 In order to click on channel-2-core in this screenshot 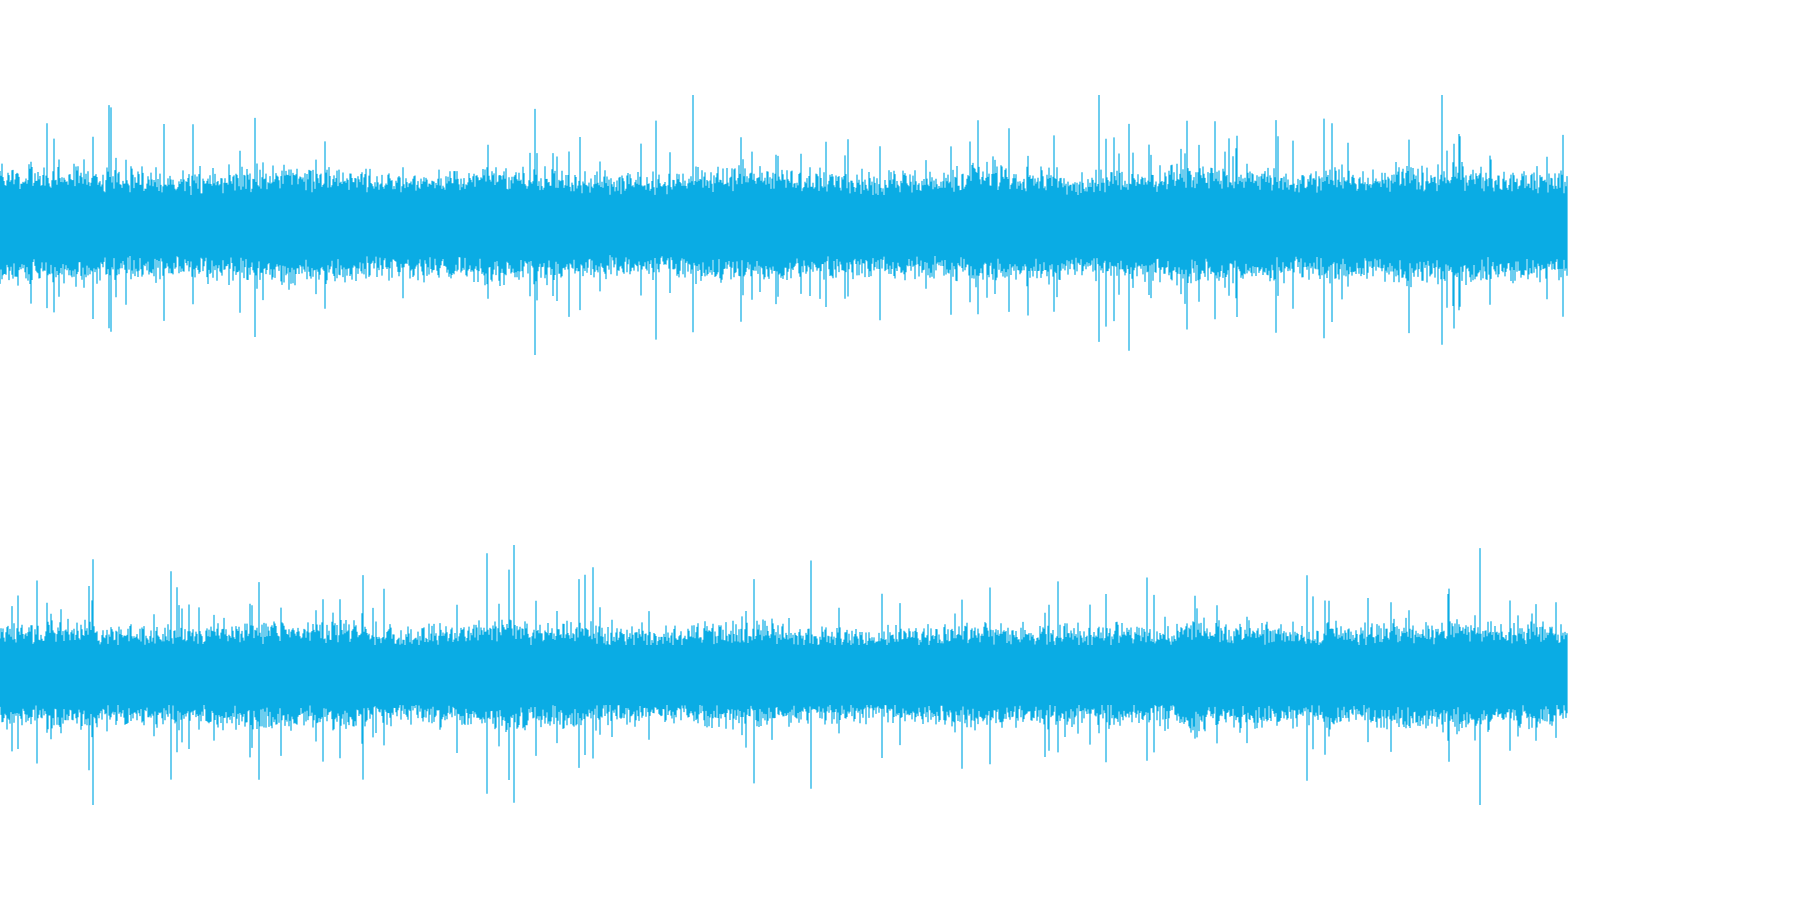, I will do `click(783, 675)`.